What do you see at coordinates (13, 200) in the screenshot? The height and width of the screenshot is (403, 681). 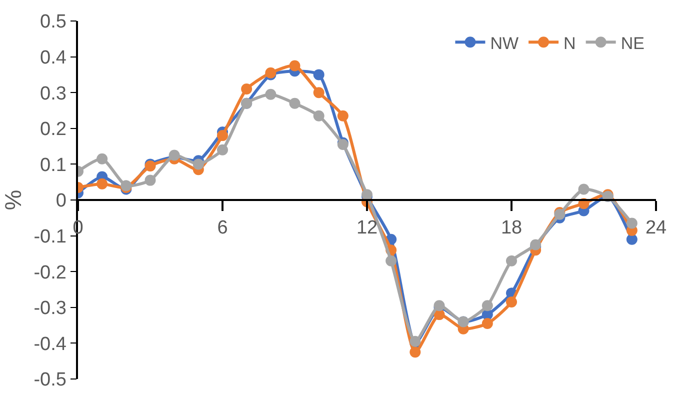 I see `y-axis-title: %` at bounding box center [13, 200].